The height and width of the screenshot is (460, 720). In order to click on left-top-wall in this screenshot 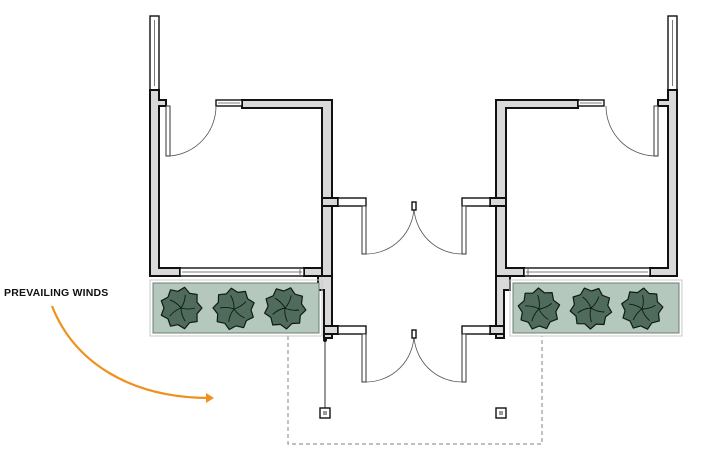, I will do `click(287, 195)`.